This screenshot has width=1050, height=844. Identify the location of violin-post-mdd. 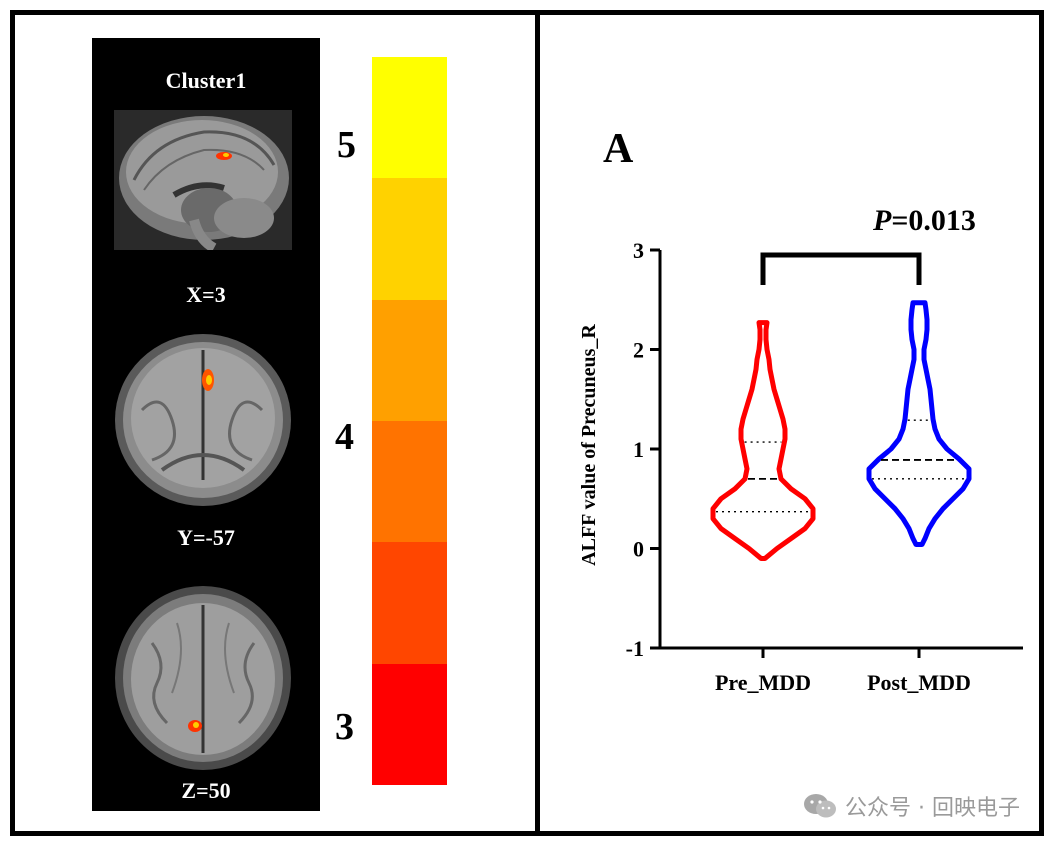
(919, 424).